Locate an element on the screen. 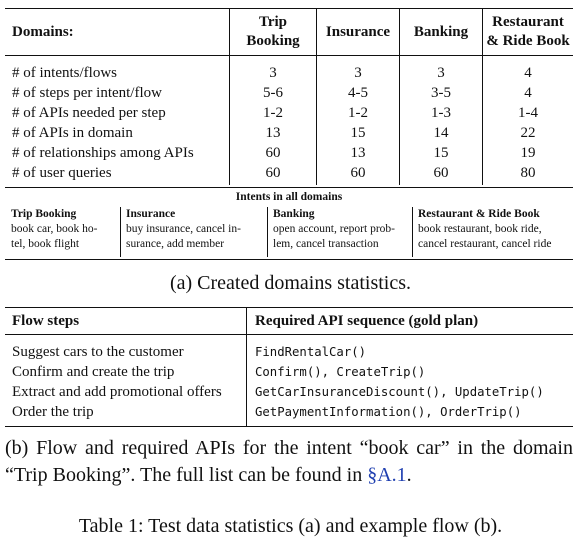 The image size is (581, 549). header-insurance: Insurance is located at coordinates (358, 32).